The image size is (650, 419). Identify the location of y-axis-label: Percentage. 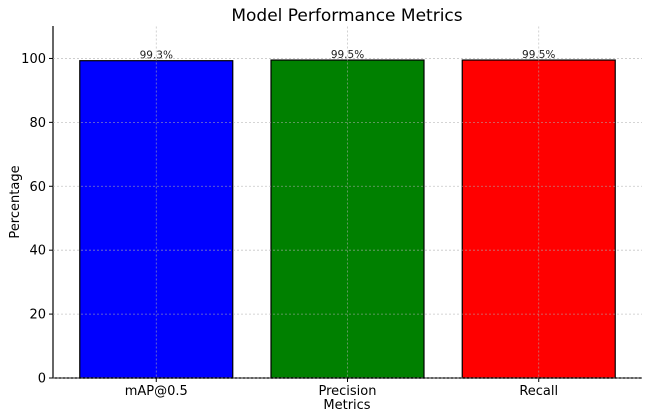
(15, 201).